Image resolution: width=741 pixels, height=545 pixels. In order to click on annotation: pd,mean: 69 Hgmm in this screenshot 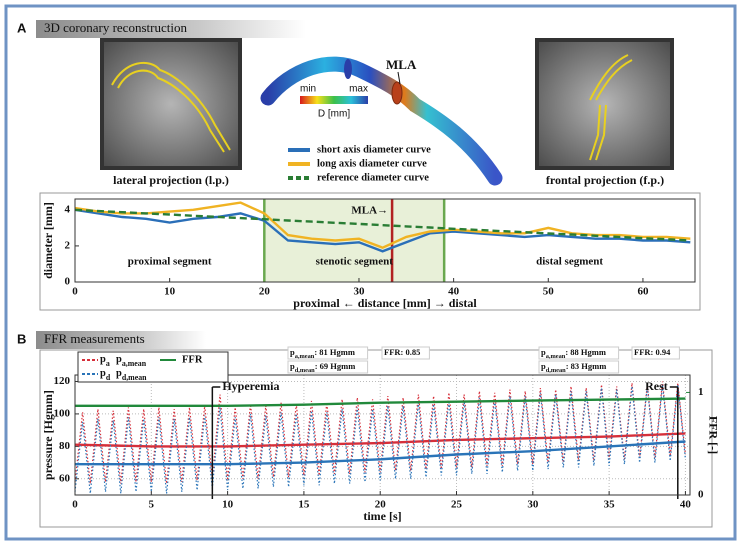, I will do `click(328, 367)`.